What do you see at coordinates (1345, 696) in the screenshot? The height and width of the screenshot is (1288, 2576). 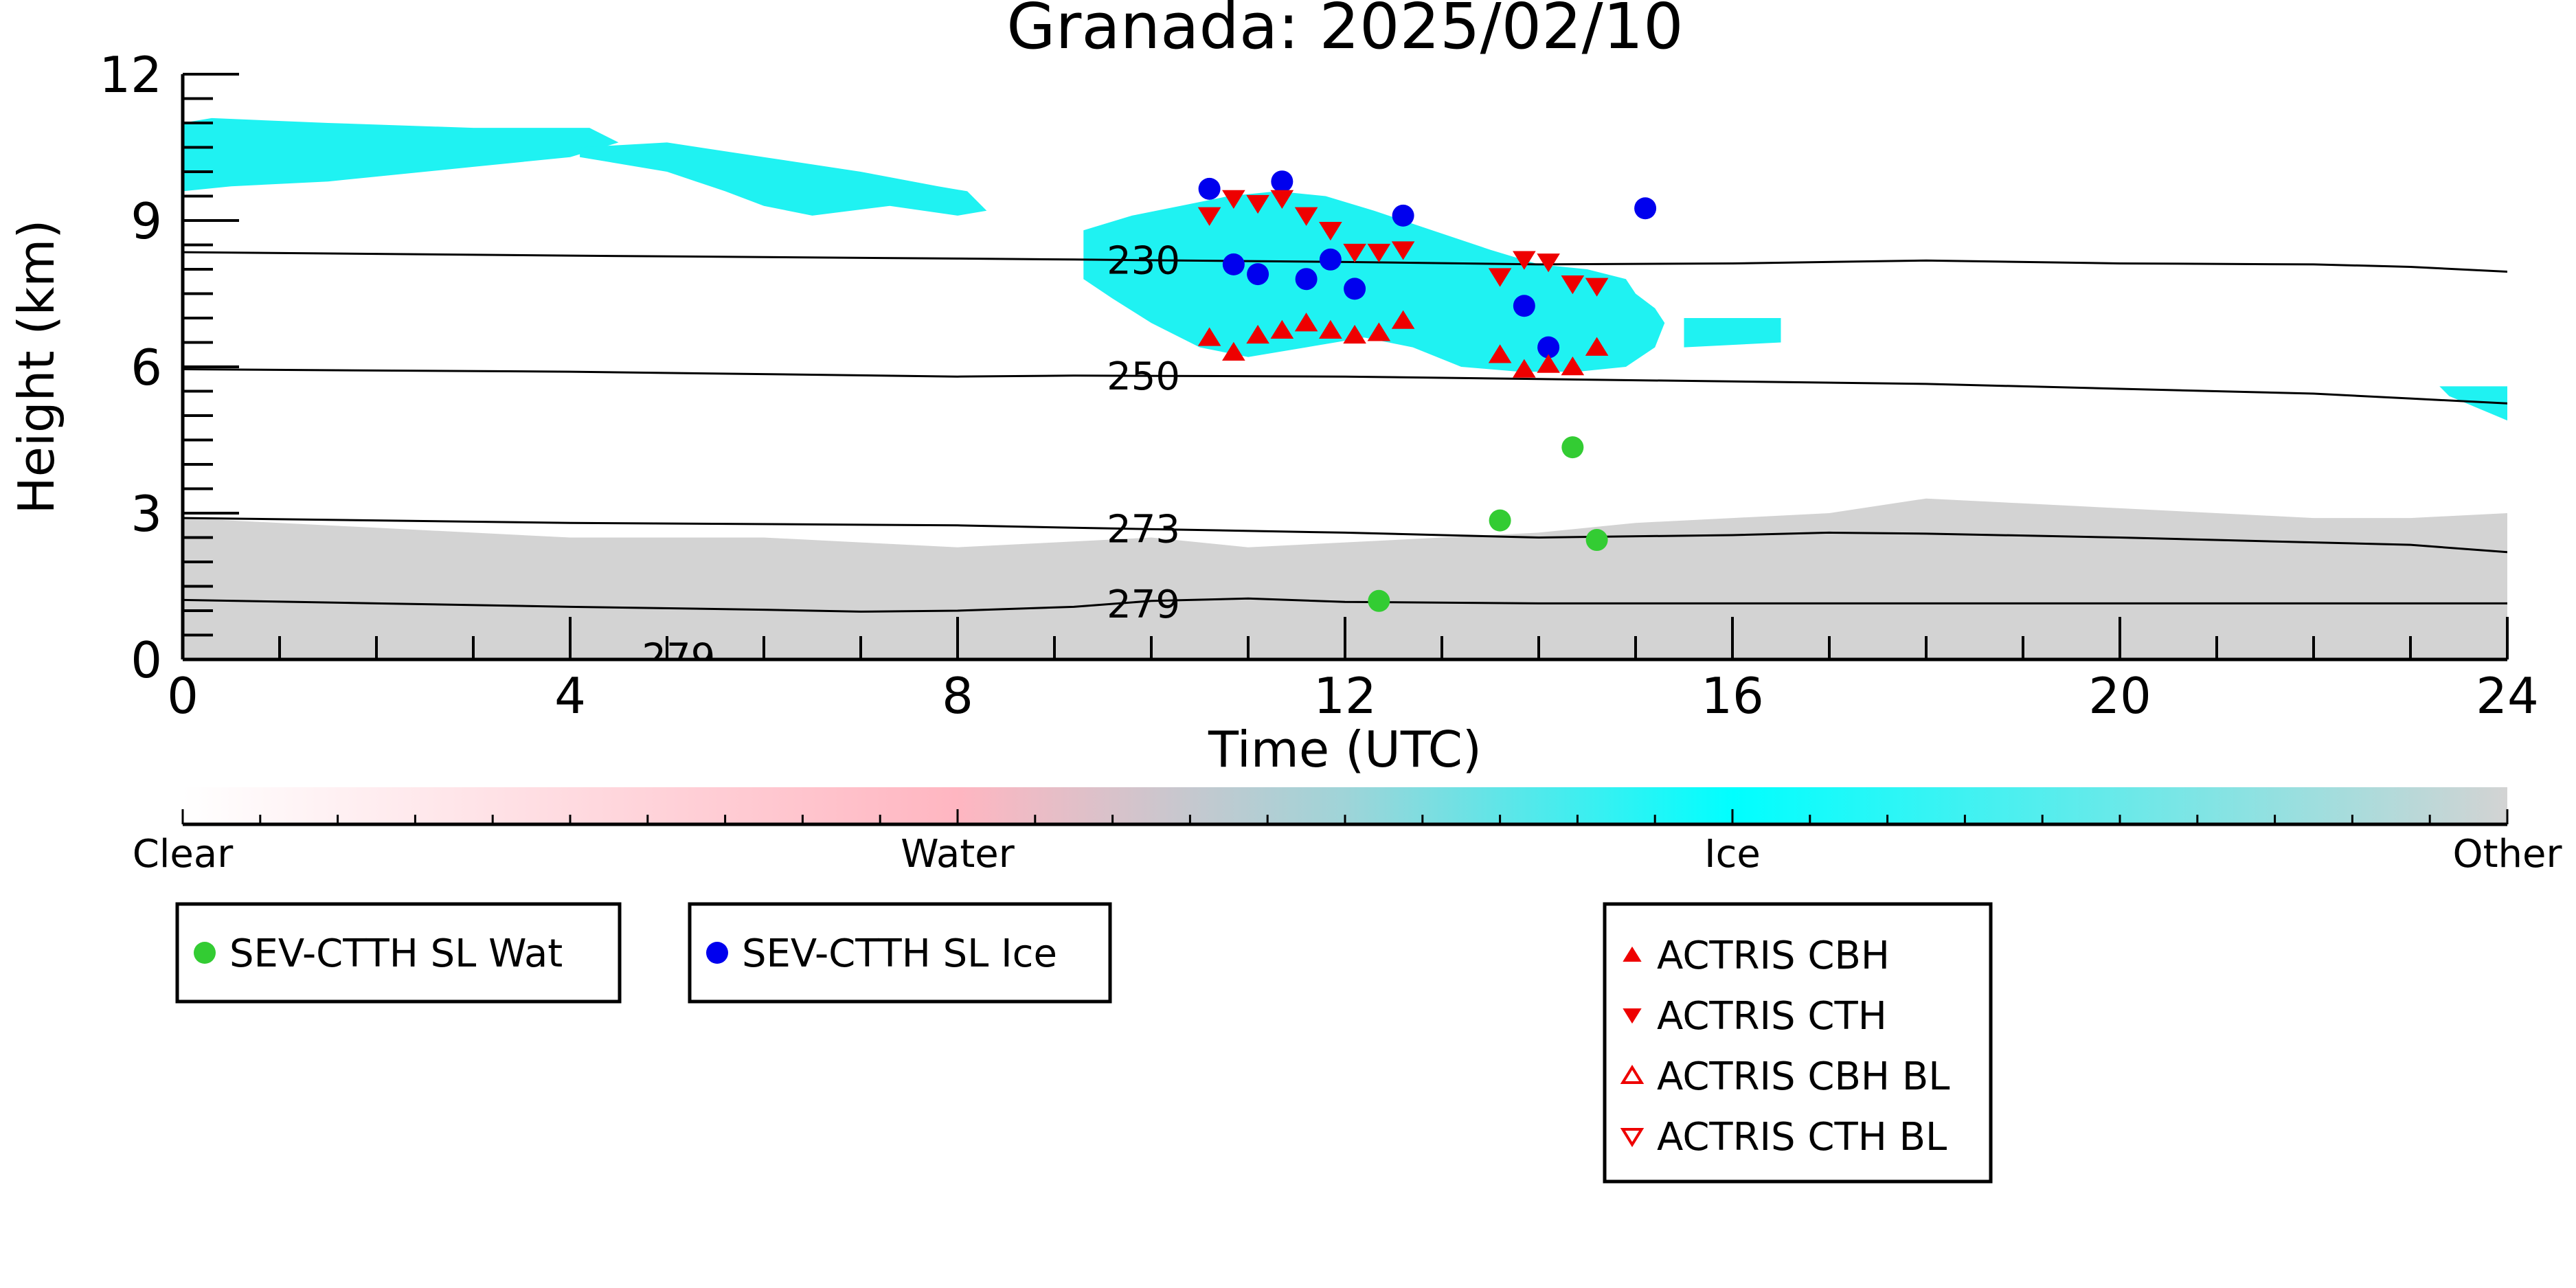 I see `x-tick-label: 12` at bounding box center [1345, 696].